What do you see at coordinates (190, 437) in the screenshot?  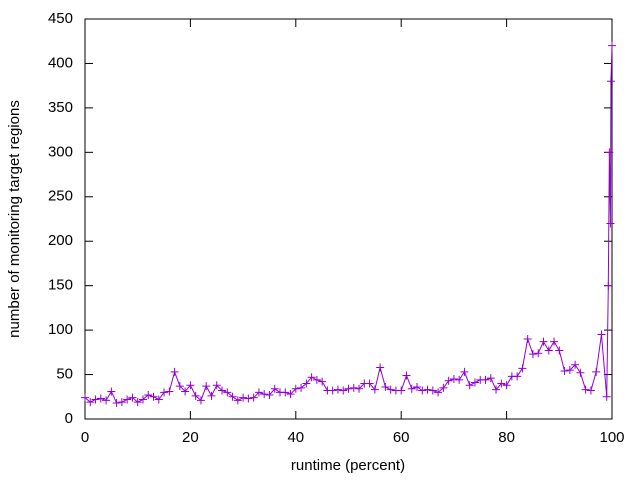 I see `x-tick-label: 20` at bounding box center [190, 437].